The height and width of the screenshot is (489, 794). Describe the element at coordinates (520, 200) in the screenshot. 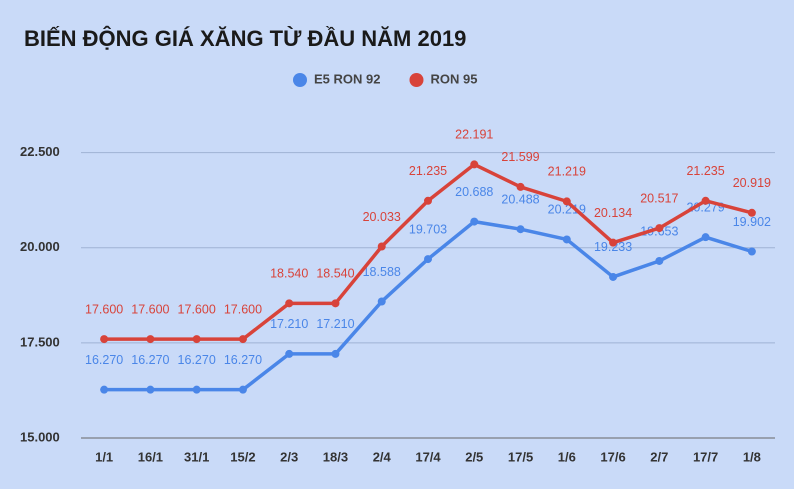

I see `data-label: 20.488` at that location.